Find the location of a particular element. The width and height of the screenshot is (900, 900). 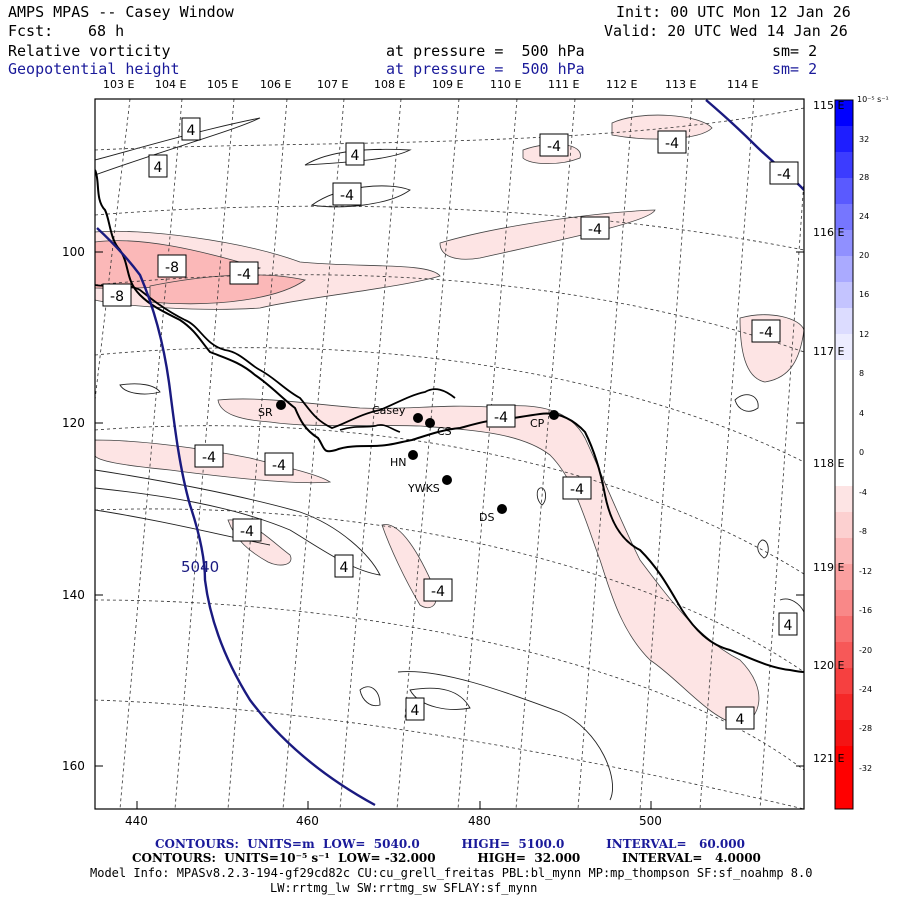

lon-label: 111 E is located at coordinates (564, 84).